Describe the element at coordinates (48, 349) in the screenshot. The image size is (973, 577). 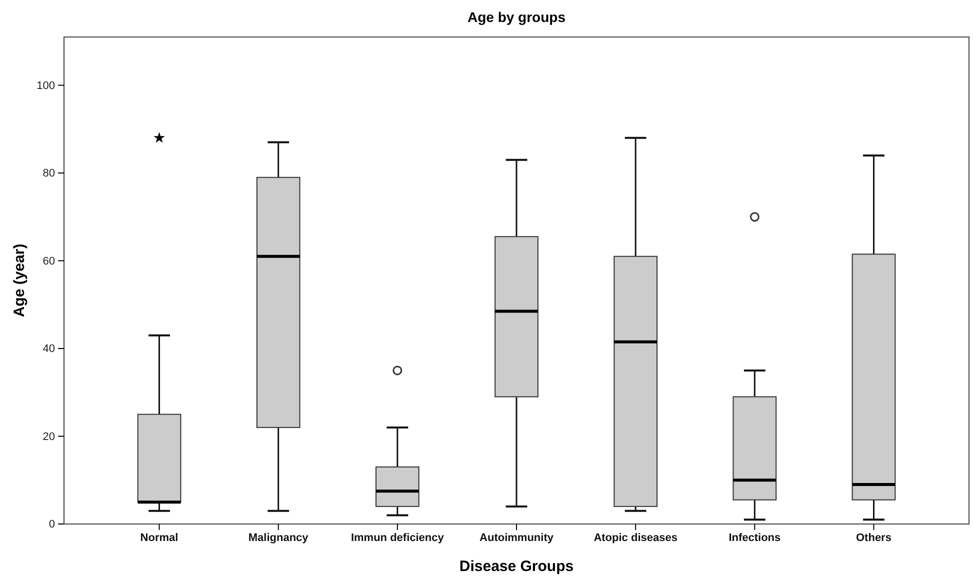
I see `y-tick-label: 40` at that location.